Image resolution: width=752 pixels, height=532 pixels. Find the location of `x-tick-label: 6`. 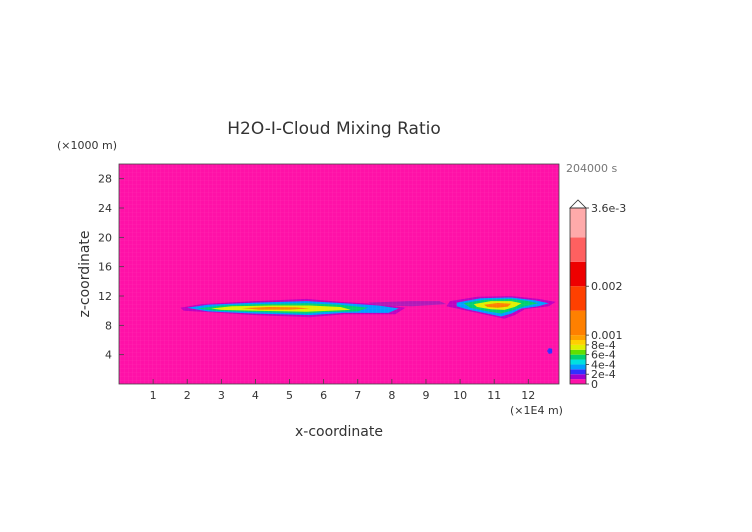

x-tick-label: 6 is located at coordinates (323, 395).